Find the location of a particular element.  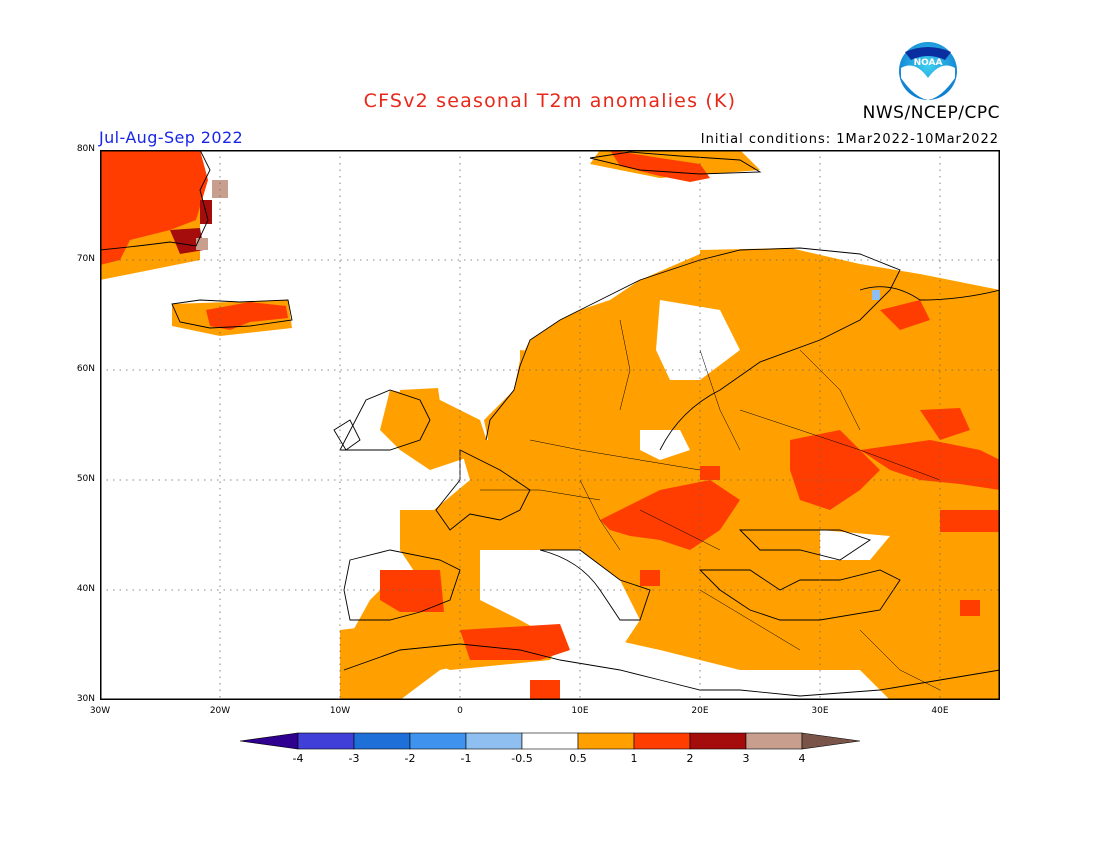

lon-tick-20e: 20E is located at coordinates (700, 711).